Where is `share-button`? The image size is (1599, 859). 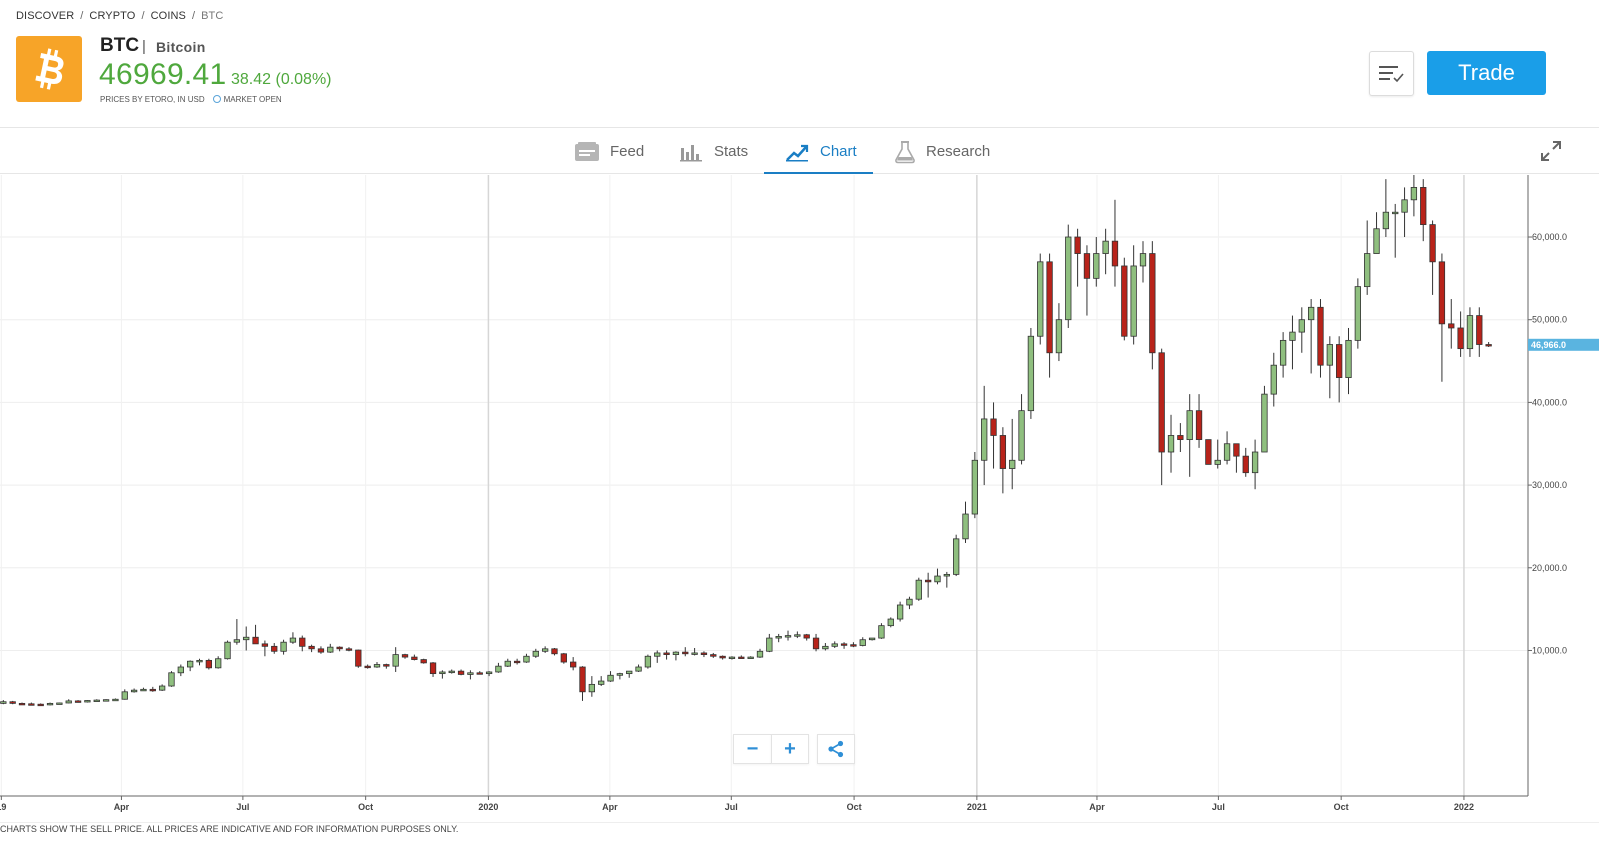
share-button is located at coordinates (836, 749).